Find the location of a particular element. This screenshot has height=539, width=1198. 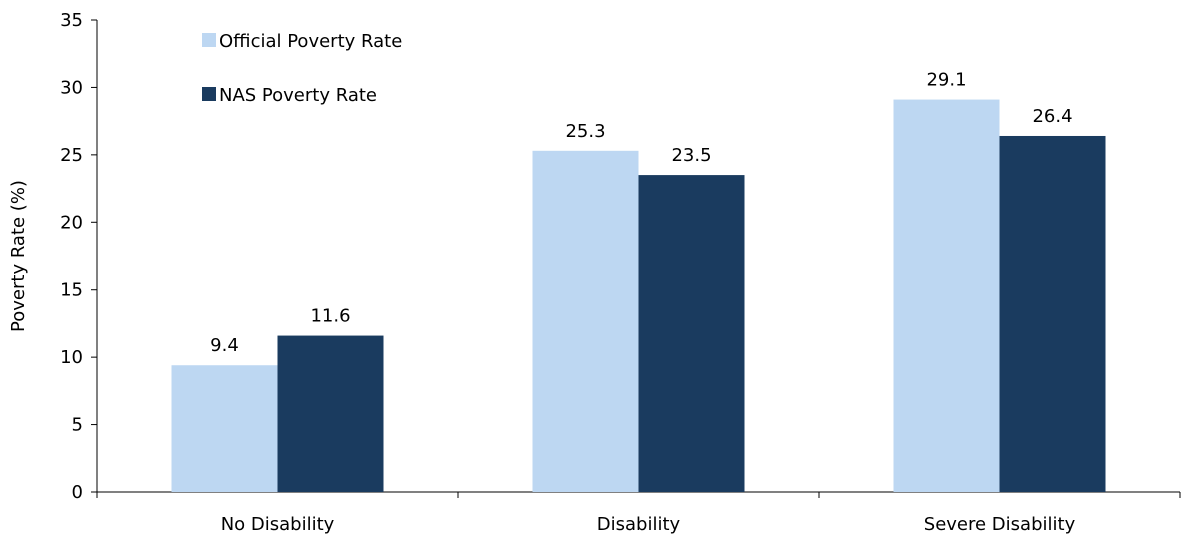

data-label: 29.1 is located at coordinates (946, 80).